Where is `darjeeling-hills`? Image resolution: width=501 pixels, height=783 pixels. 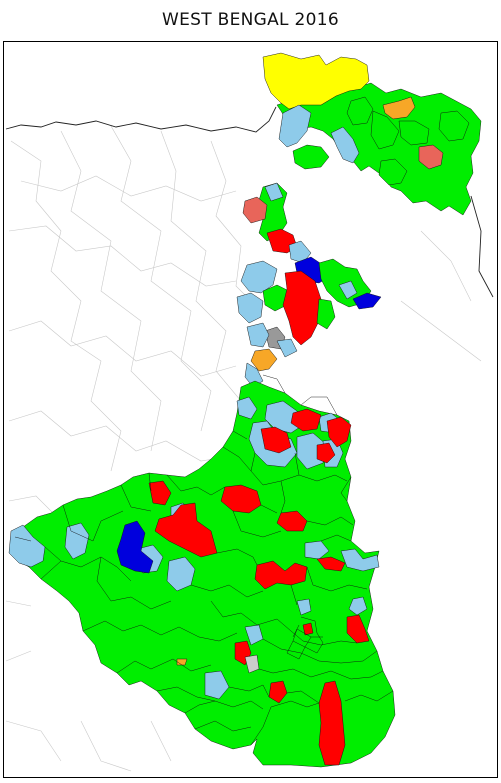 darjeeling-hills is located at coordinates (316, 81).